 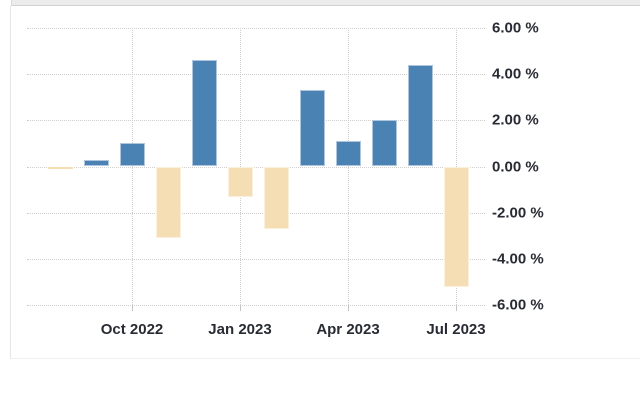 What do you see at coordinates (384, 143) in the screenshot?
I see `bar-may-2023` at bounding box center [384, 143].